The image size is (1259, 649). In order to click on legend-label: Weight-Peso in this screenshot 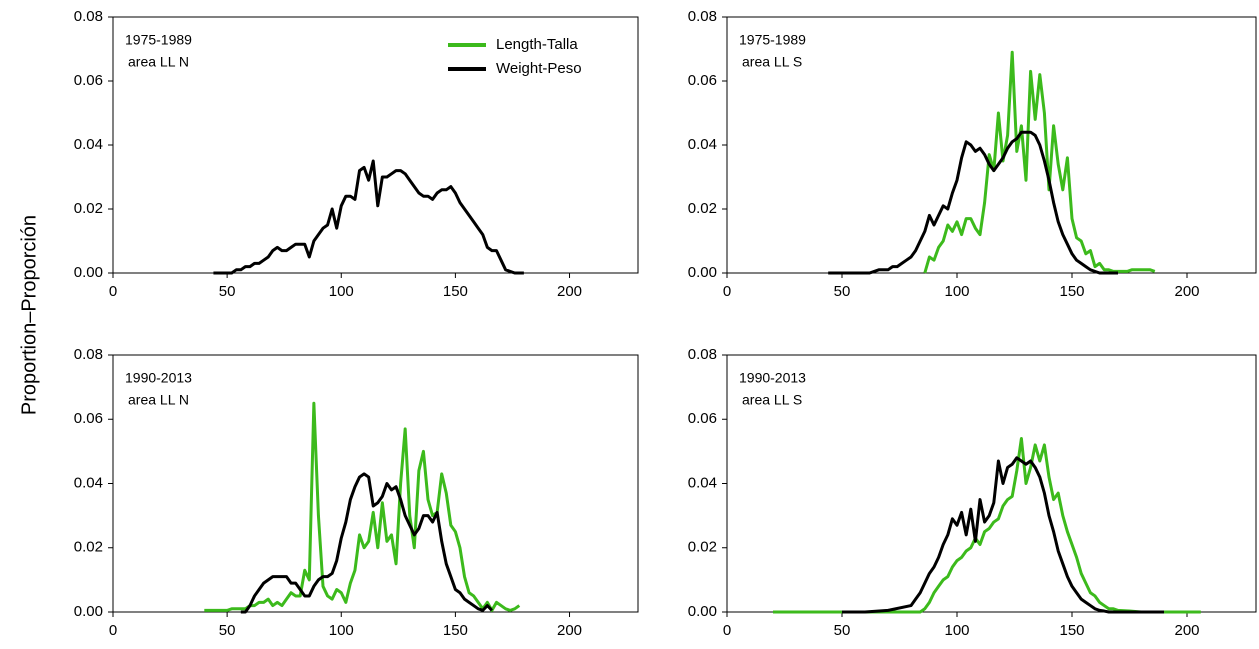, I will do `click(539, 68)`.